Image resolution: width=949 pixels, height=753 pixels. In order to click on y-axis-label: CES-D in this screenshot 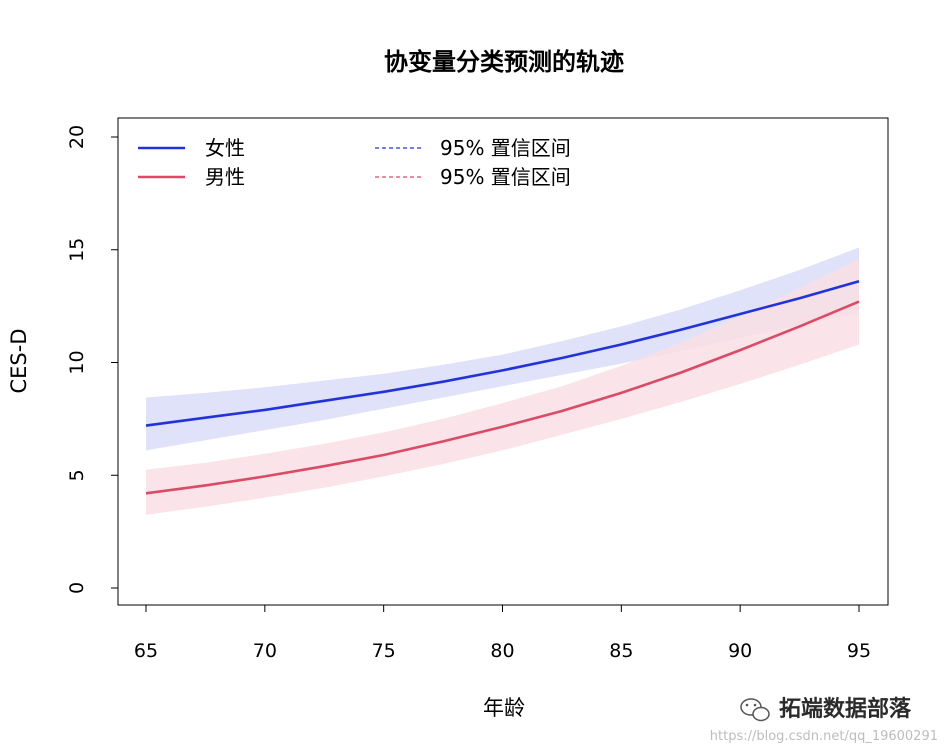, I will do `click(19, 360)`.